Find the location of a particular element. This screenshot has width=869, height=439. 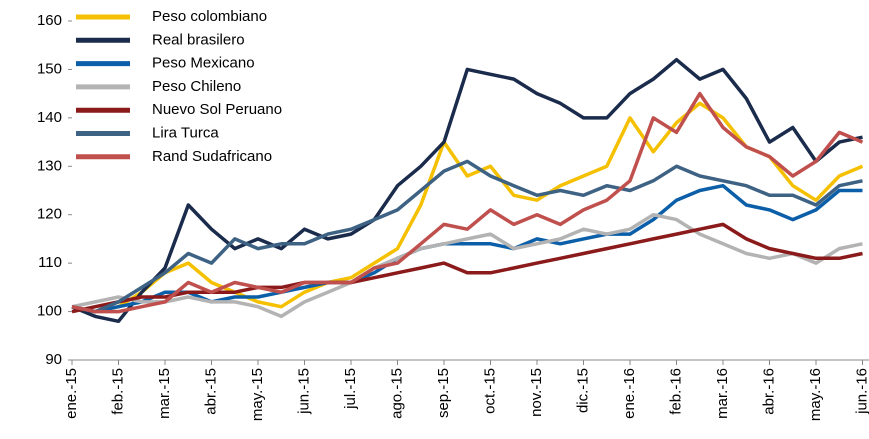

y-tick-label: 130 is located at coordinates (49, 165).